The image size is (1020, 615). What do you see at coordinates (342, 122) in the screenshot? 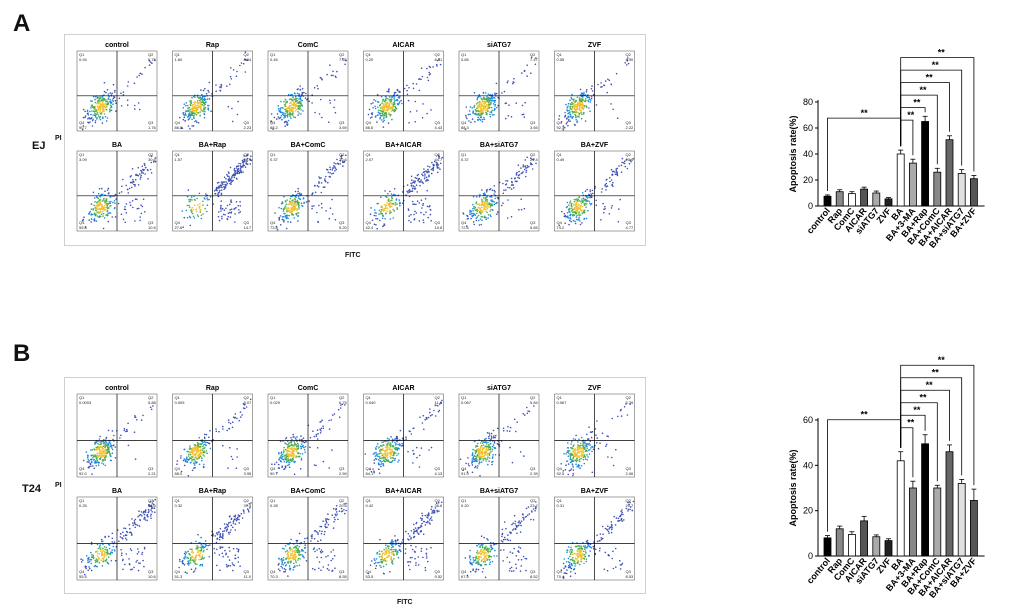
I see `quadrant-name: Q3` at bounding box center [342, 122].